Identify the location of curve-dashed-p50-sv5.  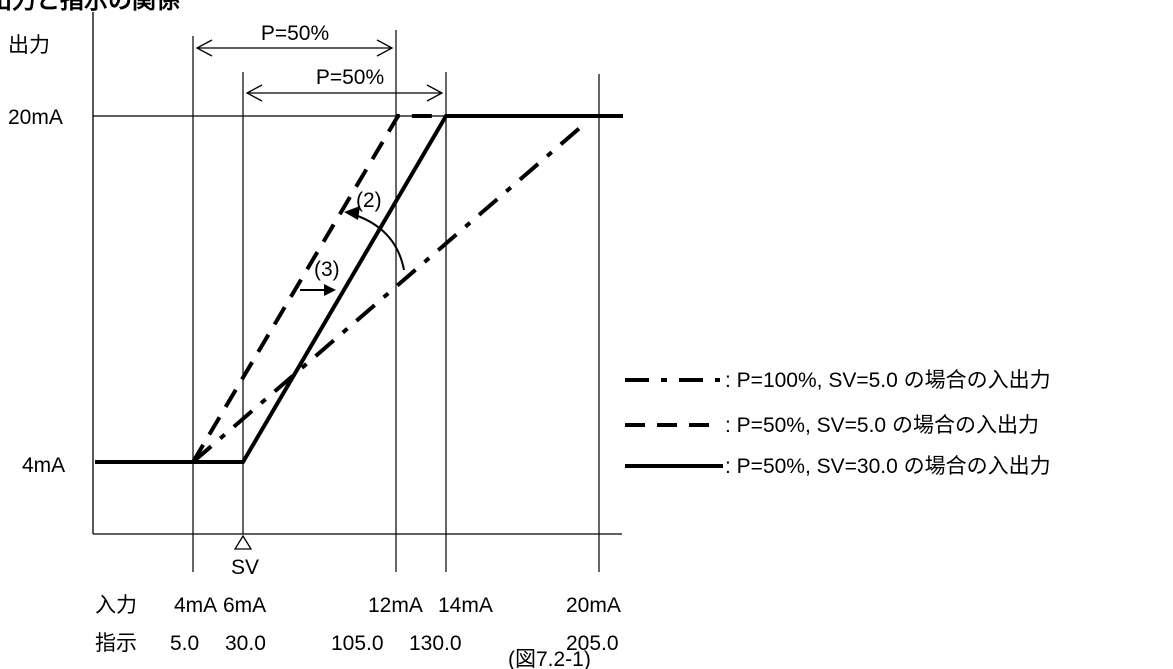
(314, 289).